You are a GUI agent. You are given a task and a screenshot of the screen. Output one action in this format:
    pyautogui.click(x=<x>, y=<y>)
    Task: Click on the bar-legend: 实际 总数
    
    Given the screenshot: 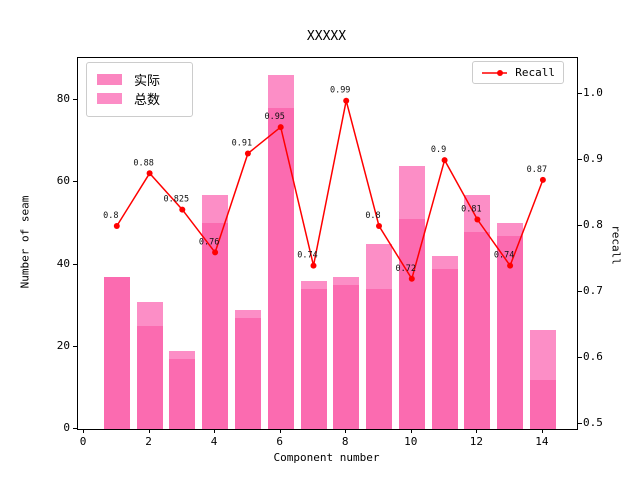 What is the action you would take?
    pyautogui.click(x=139, y=89)
    